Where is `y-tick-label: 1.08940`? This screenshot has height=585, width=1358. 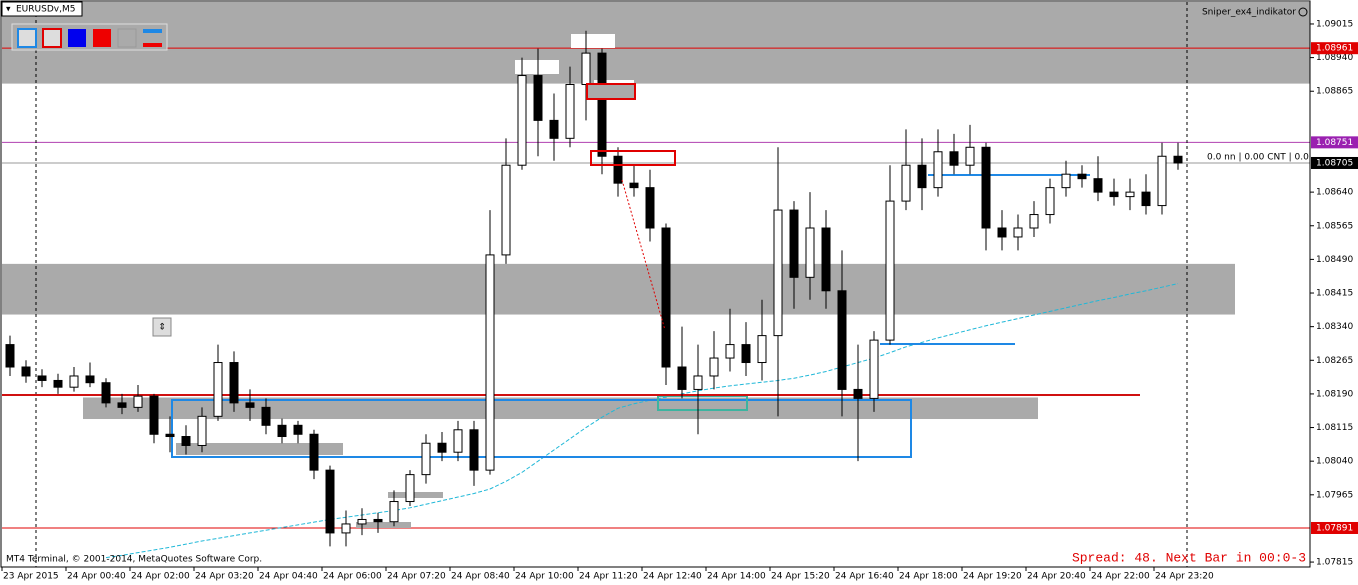
y-tick-label: 1.08940 is located at coordinates (1334, 58).